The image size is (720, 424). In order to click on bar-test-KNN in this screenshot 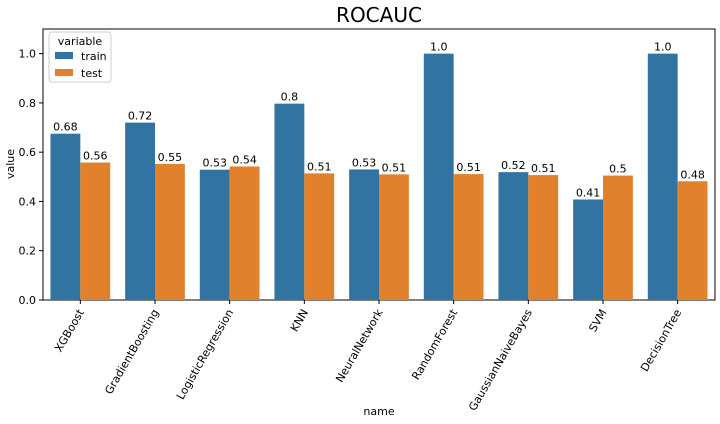, I will do `click(319, 236)`.